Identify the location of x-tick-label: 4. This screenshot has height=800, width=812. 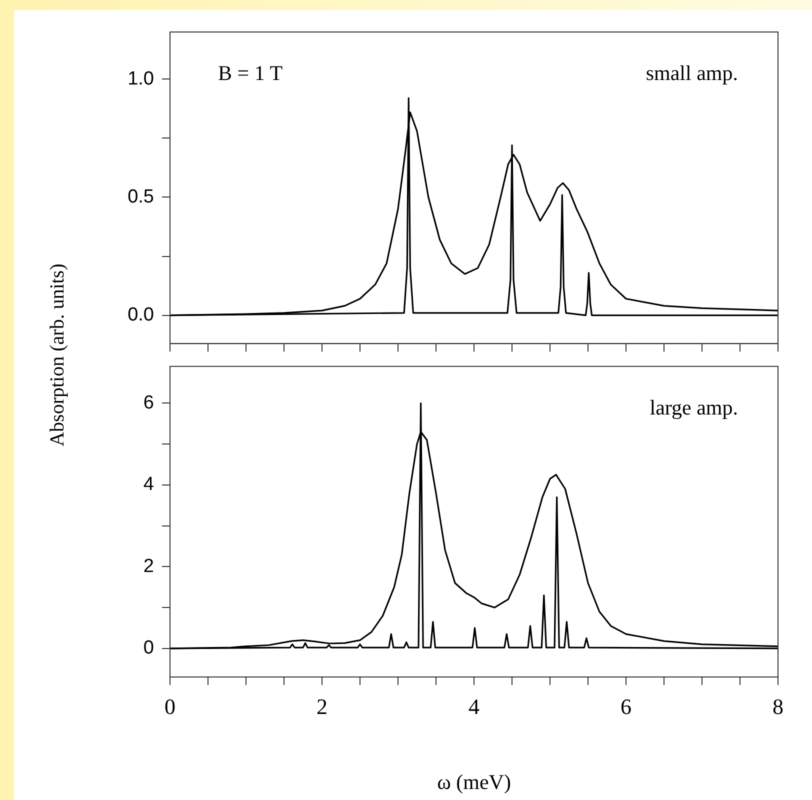
(474, 706).